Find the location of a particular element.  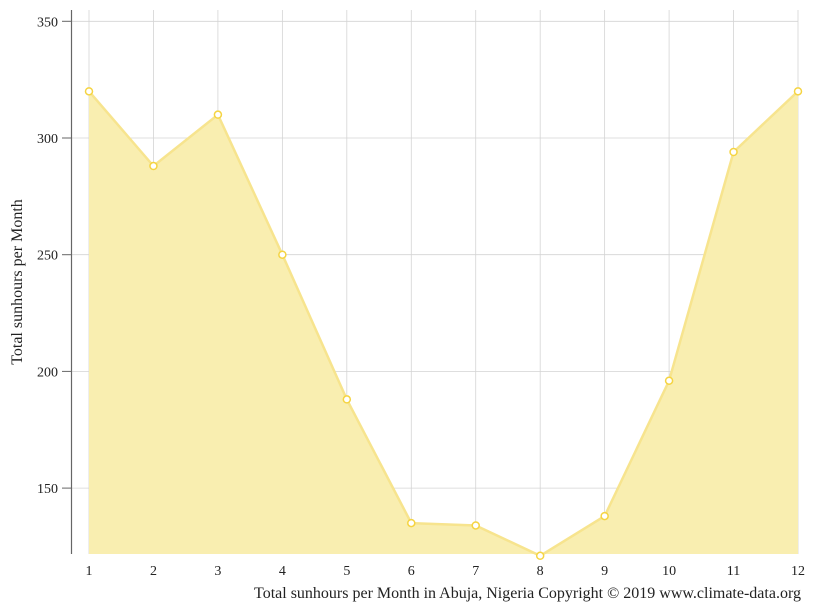

x-tick-label: 8 is located at coordinates (540, 571).